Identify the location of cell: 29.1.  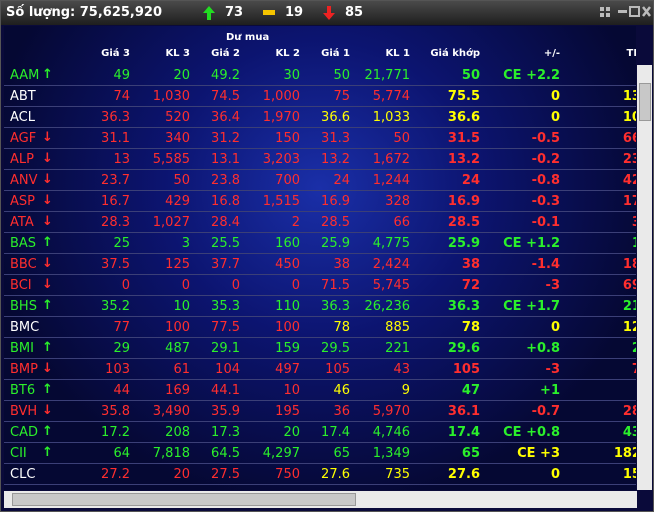
(225, 348).